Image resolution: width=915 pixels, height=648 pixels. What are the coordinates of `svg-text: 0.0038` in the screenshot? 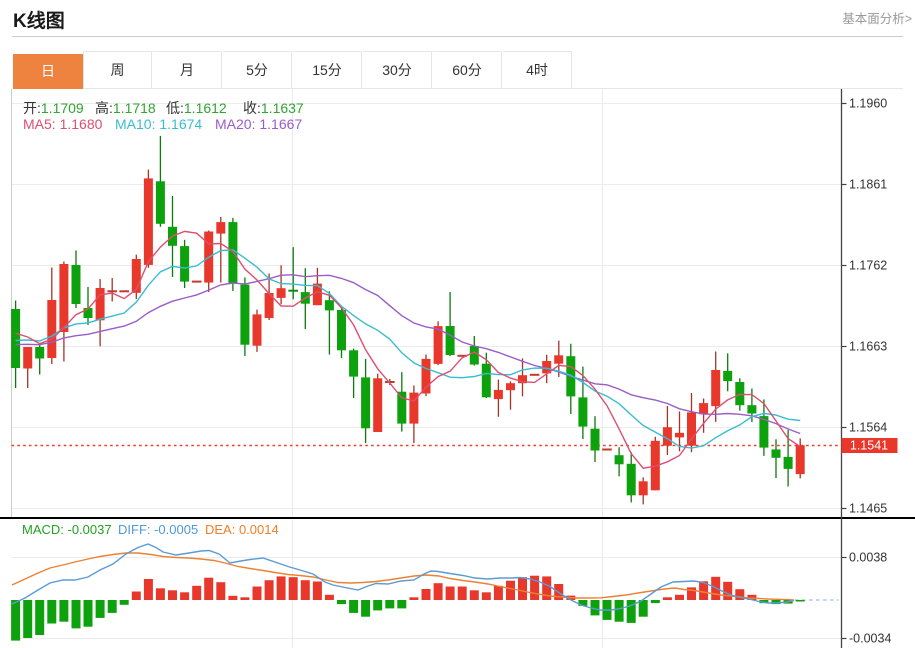 It's located at (868, 558).